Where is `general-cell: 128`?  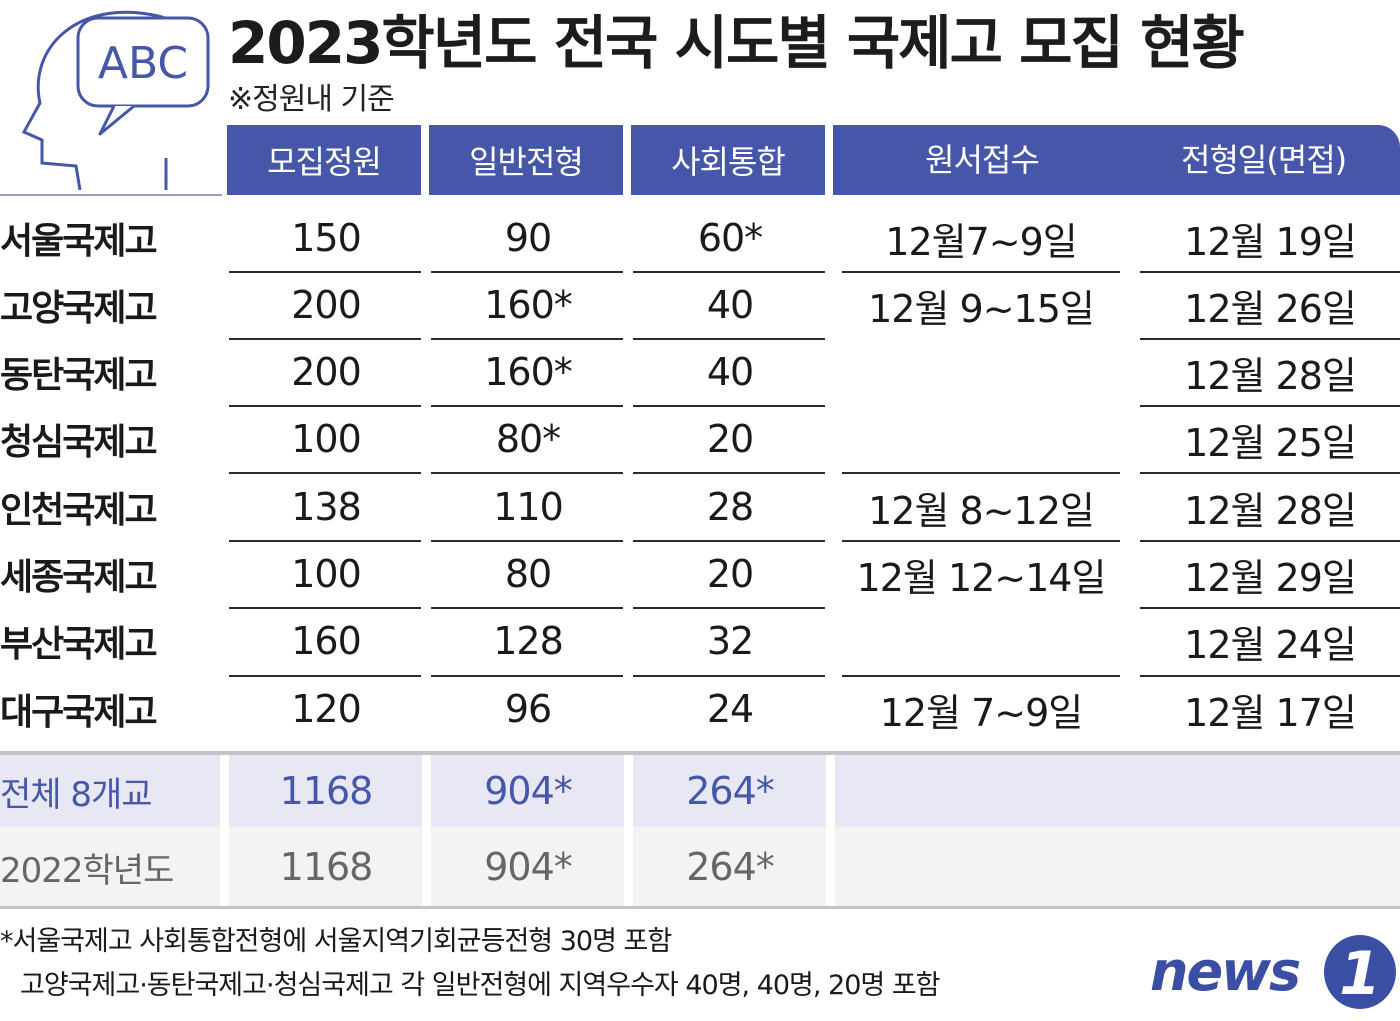
general-cell: 128 is located at coordinates (528, 641).